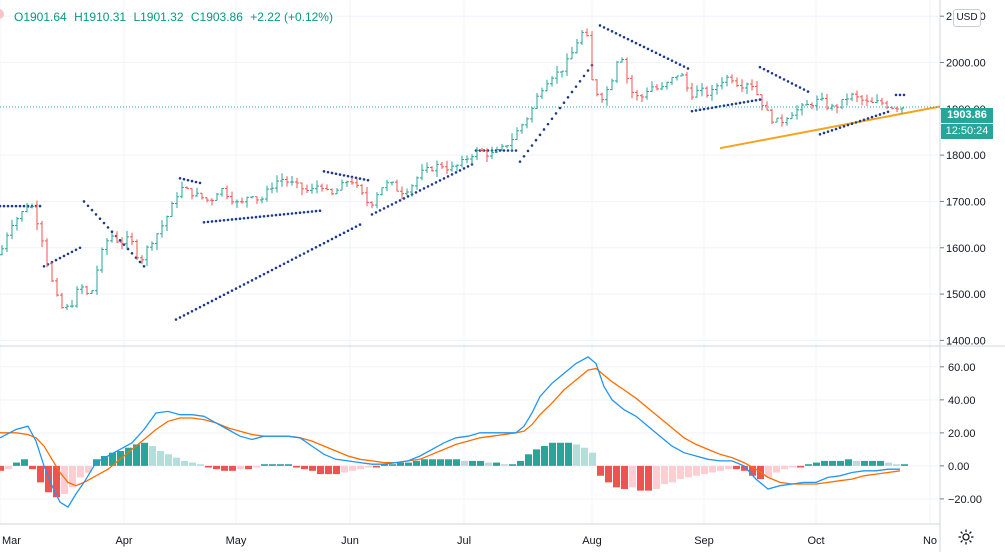 This screenshot has height=552, width=1005. I want to click on price-tick-label: 1600.00, so click(966, 249).